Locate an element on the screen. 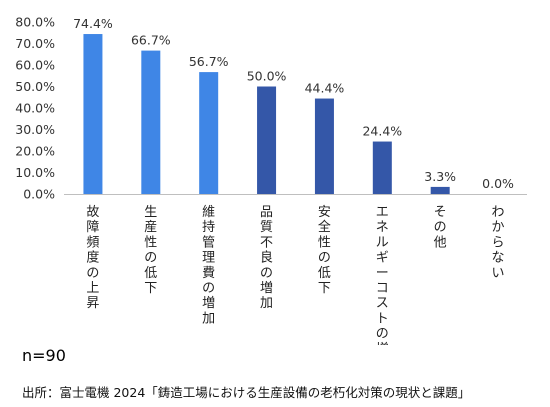 Image resolution: width=550 pixels, height=407 pixels. data-label: 44.4% is located at coordinates (325, 88).